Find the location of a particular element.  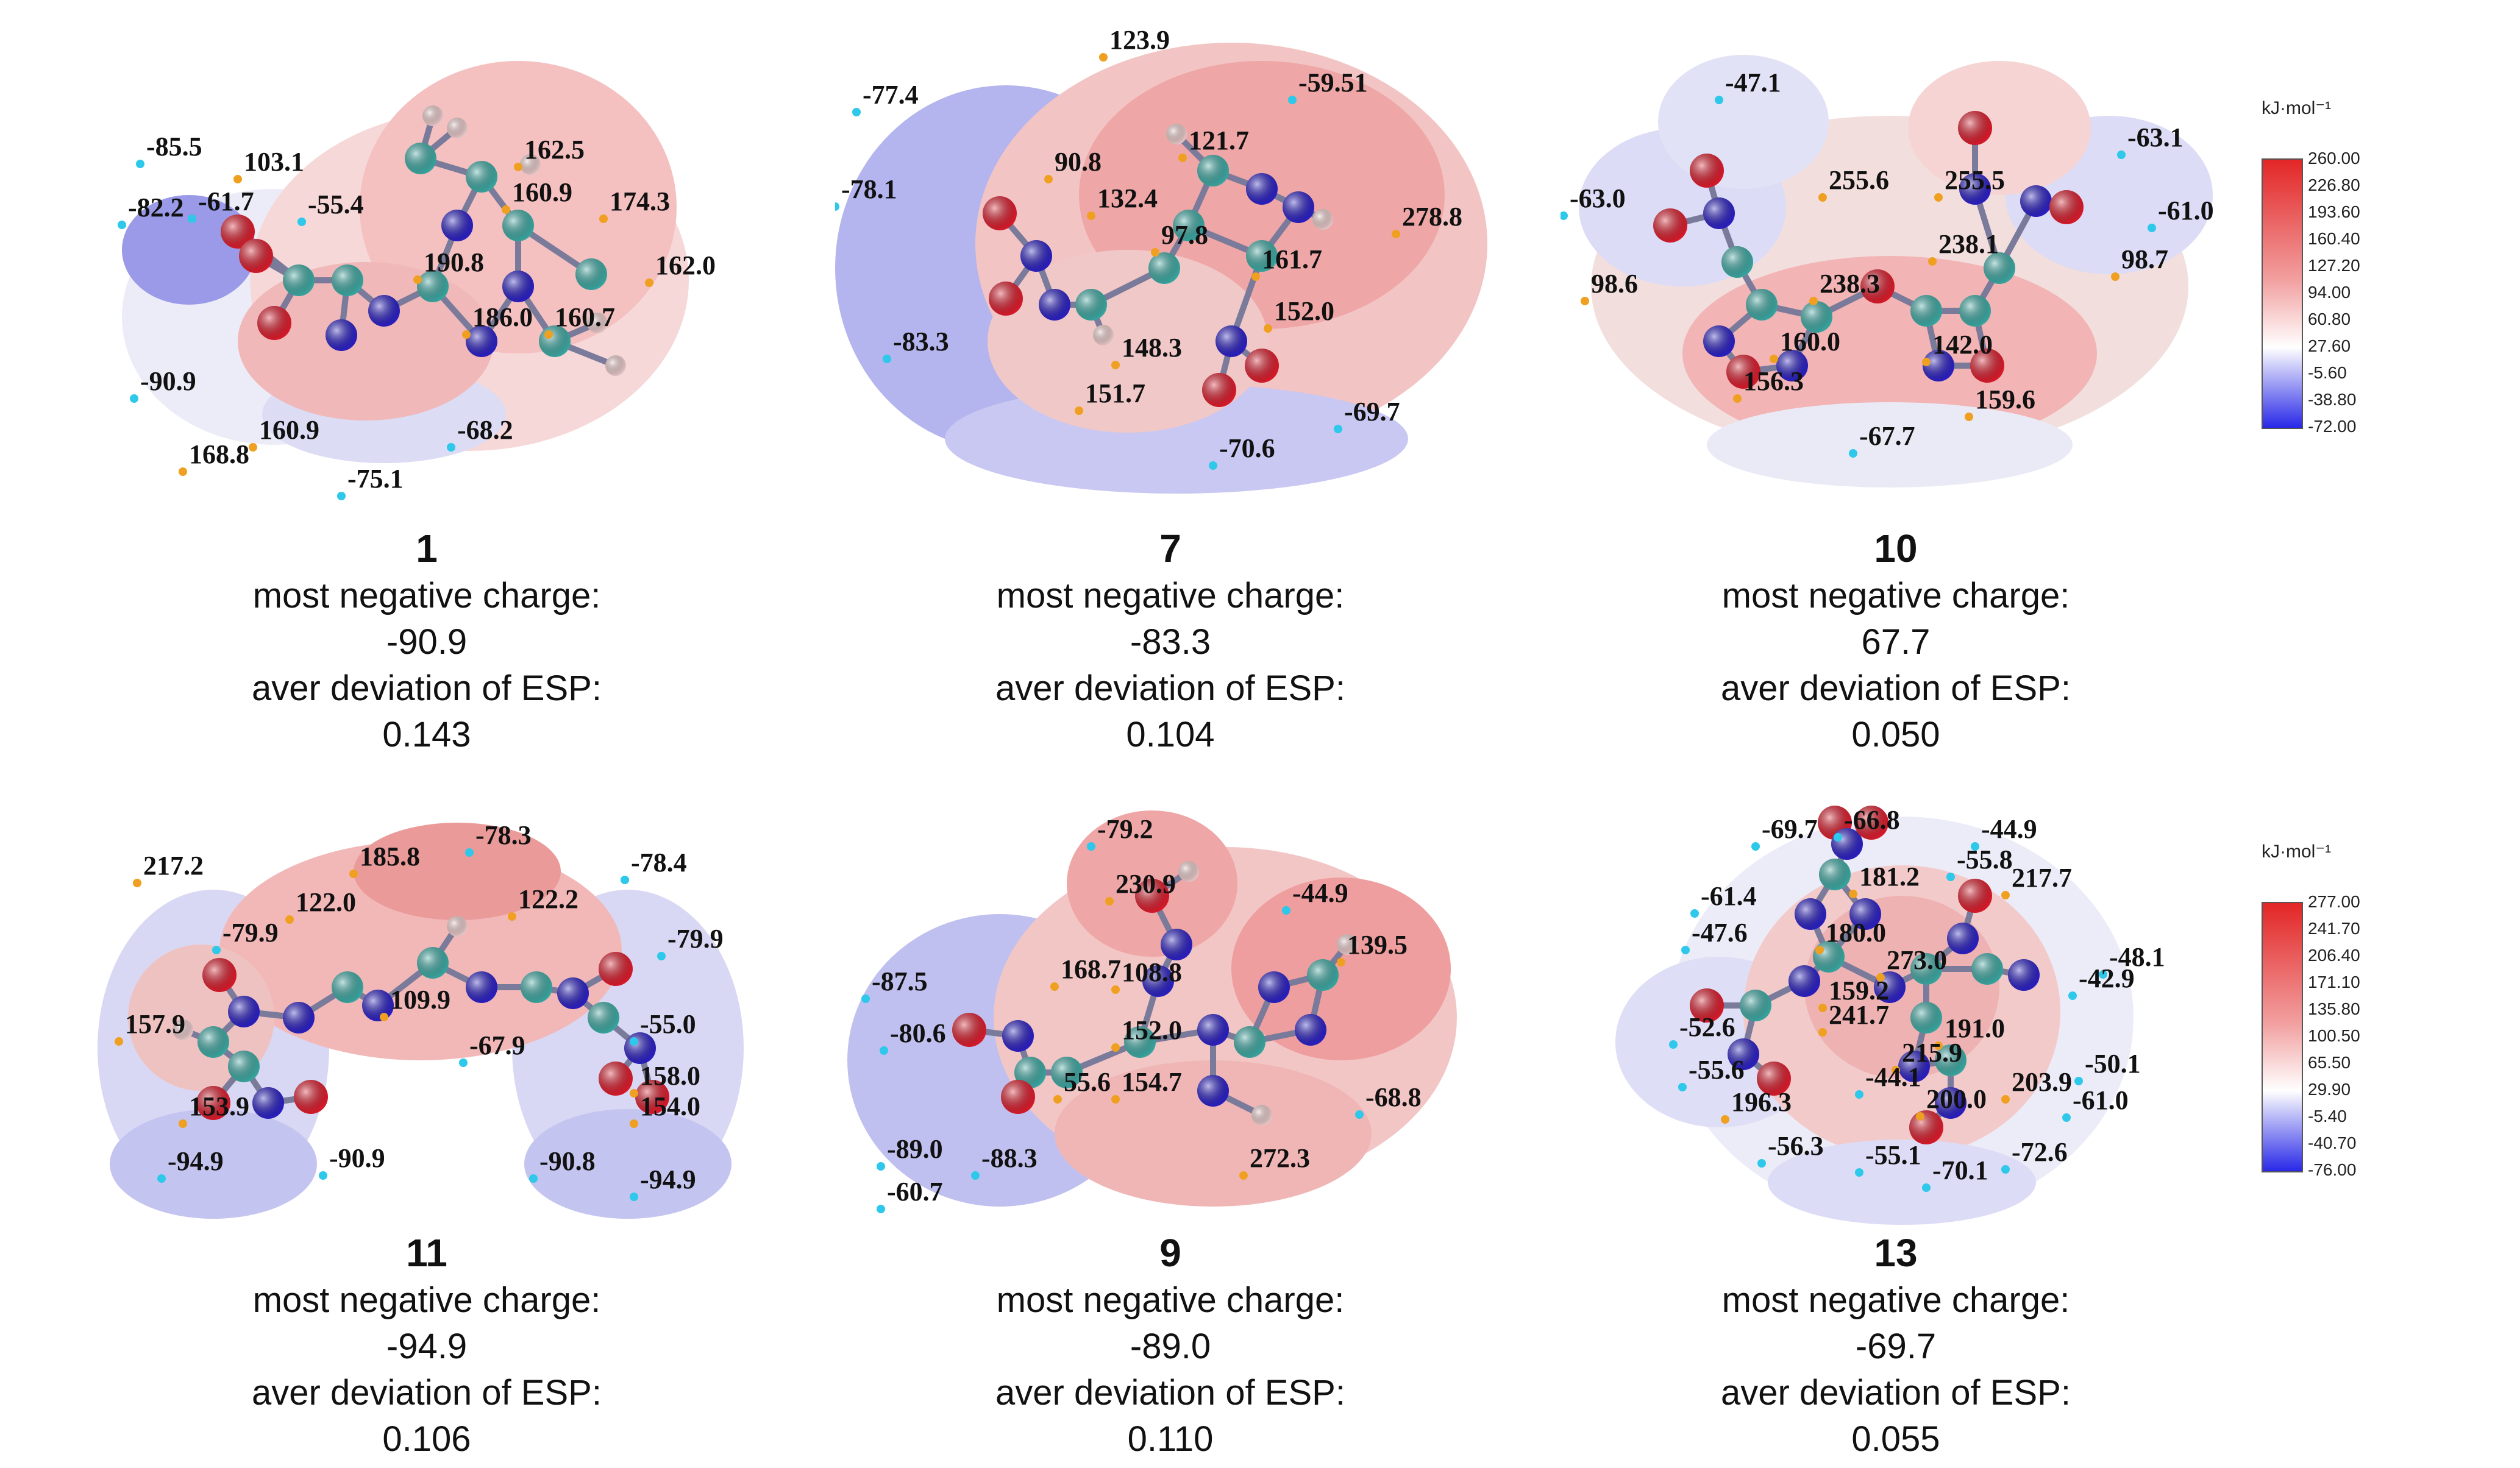

esp-value-label: -70.1 is located at coordinates (1960, 1170).